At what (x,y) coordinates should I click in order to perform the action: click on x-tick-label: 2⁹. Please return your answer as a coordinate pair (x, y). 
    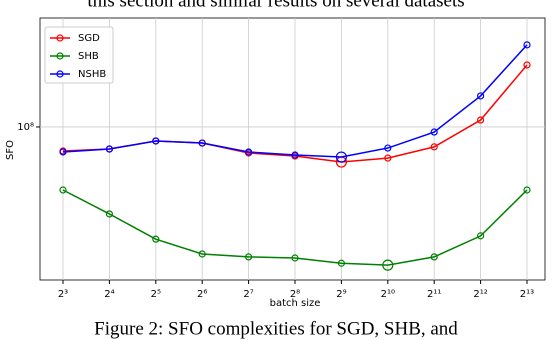
    Looking at the image, I should click on (341, 294).